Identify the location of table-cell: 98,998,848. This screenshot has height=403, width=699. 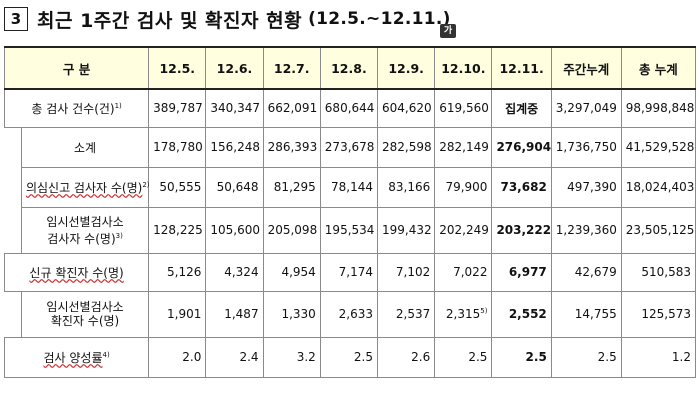
(658, 108).